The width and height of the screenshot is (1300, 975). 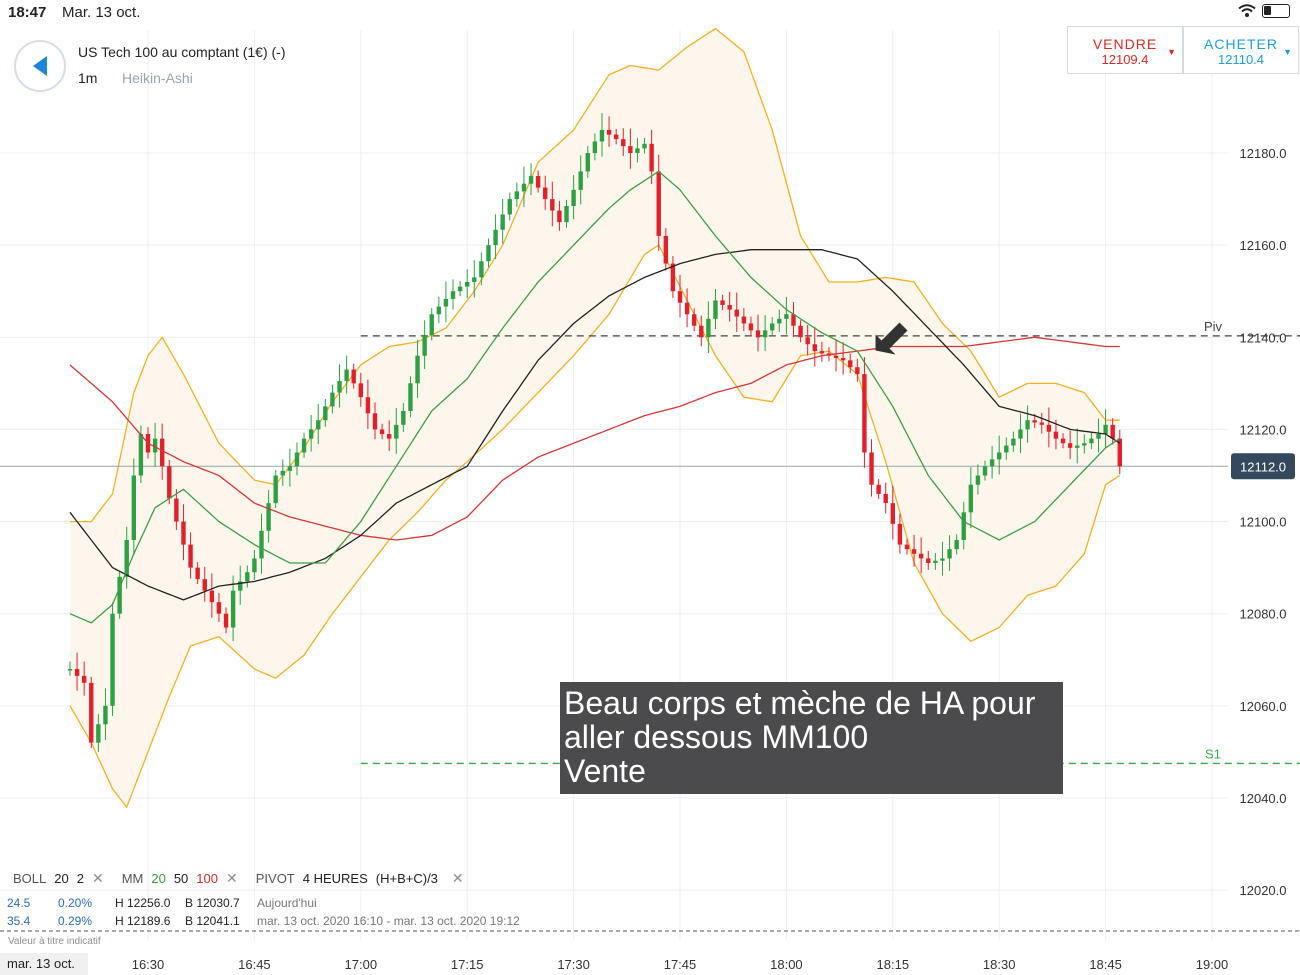 What do you see at coordinates (232, 877) in the screenshot?
I see `remove-mm-icon: ✕` at bounding box center [232, 877].